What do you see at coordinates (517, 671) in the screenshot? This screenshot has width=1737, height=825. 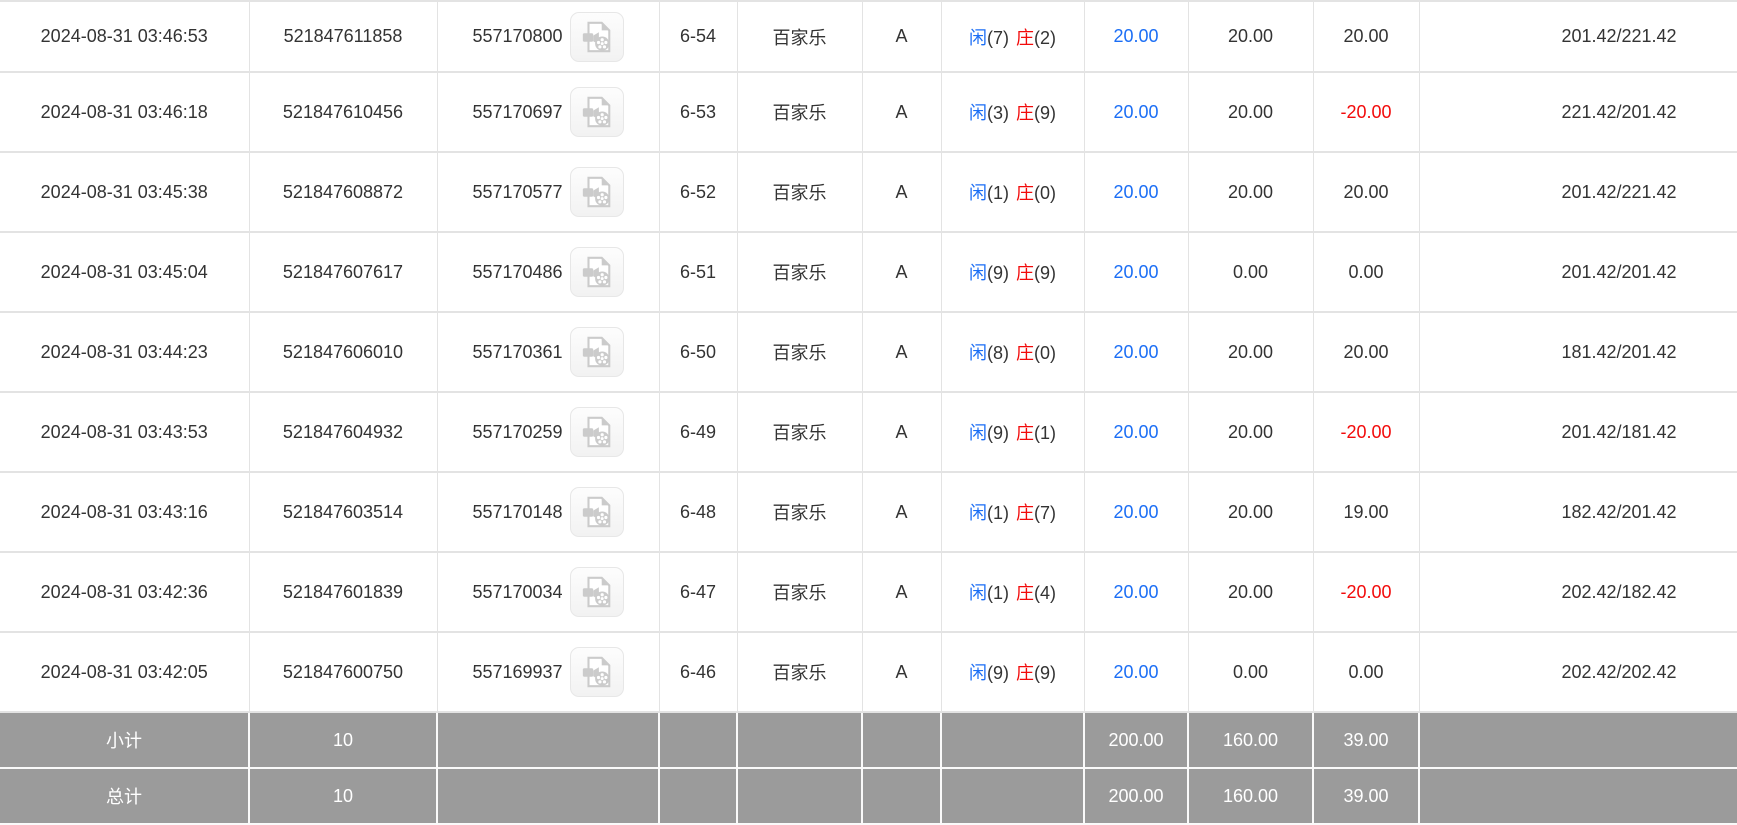 I see `game-number: 557169937` at bounding box center [517, 671].